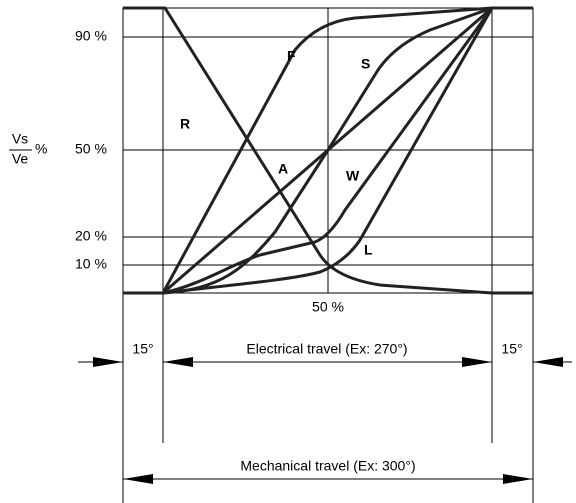 The height and width of the screenshot is (503, 576). Describe the element at coordinates (326, 349) in the screenshot. I see `electrical-travel: Electrical travel (Ex: 270°)` at that location.